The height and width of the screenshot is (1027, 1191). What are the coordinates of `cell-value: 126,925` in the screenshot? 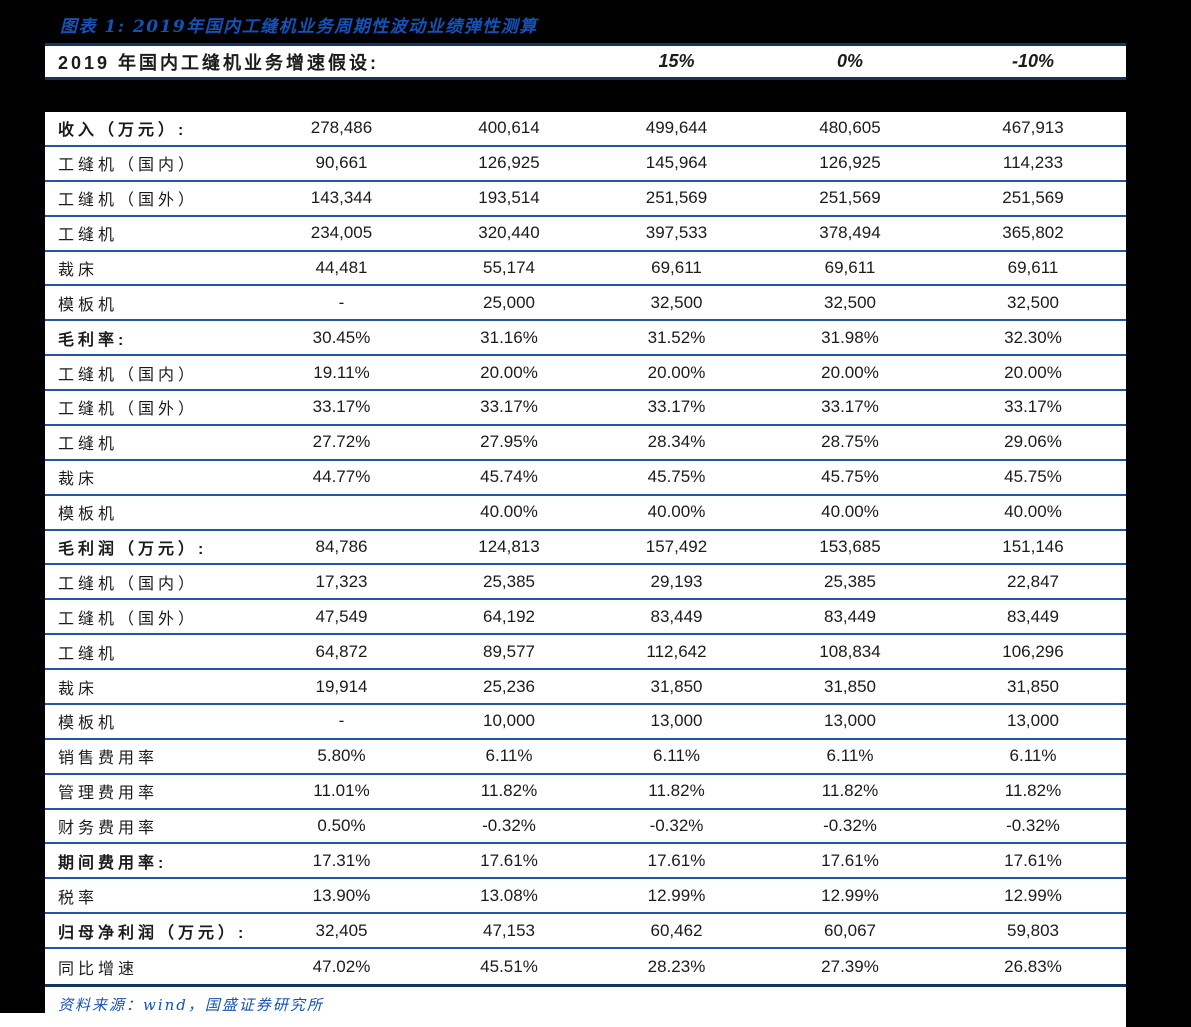 It's located at (509, 163).